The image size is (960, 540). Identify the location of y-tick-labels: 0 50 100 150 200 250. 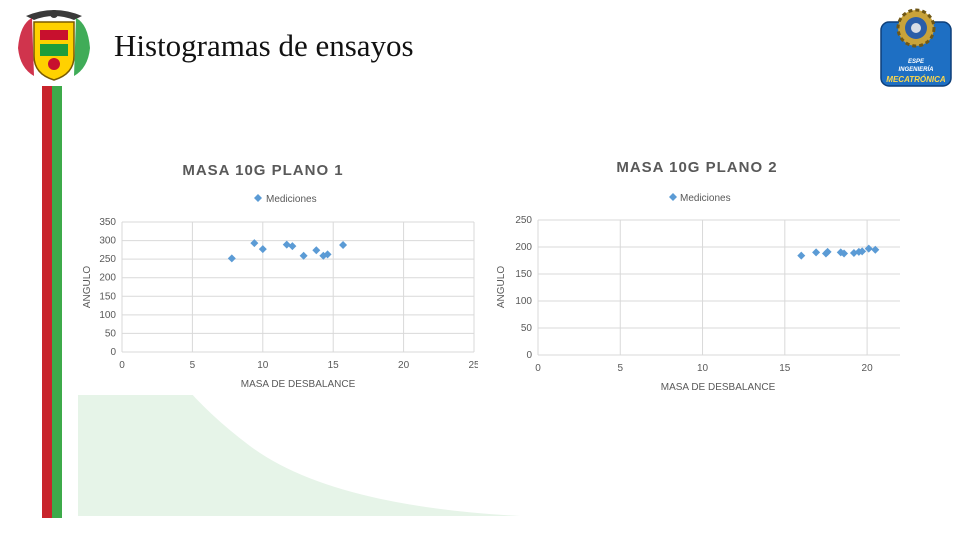
(523, 288).